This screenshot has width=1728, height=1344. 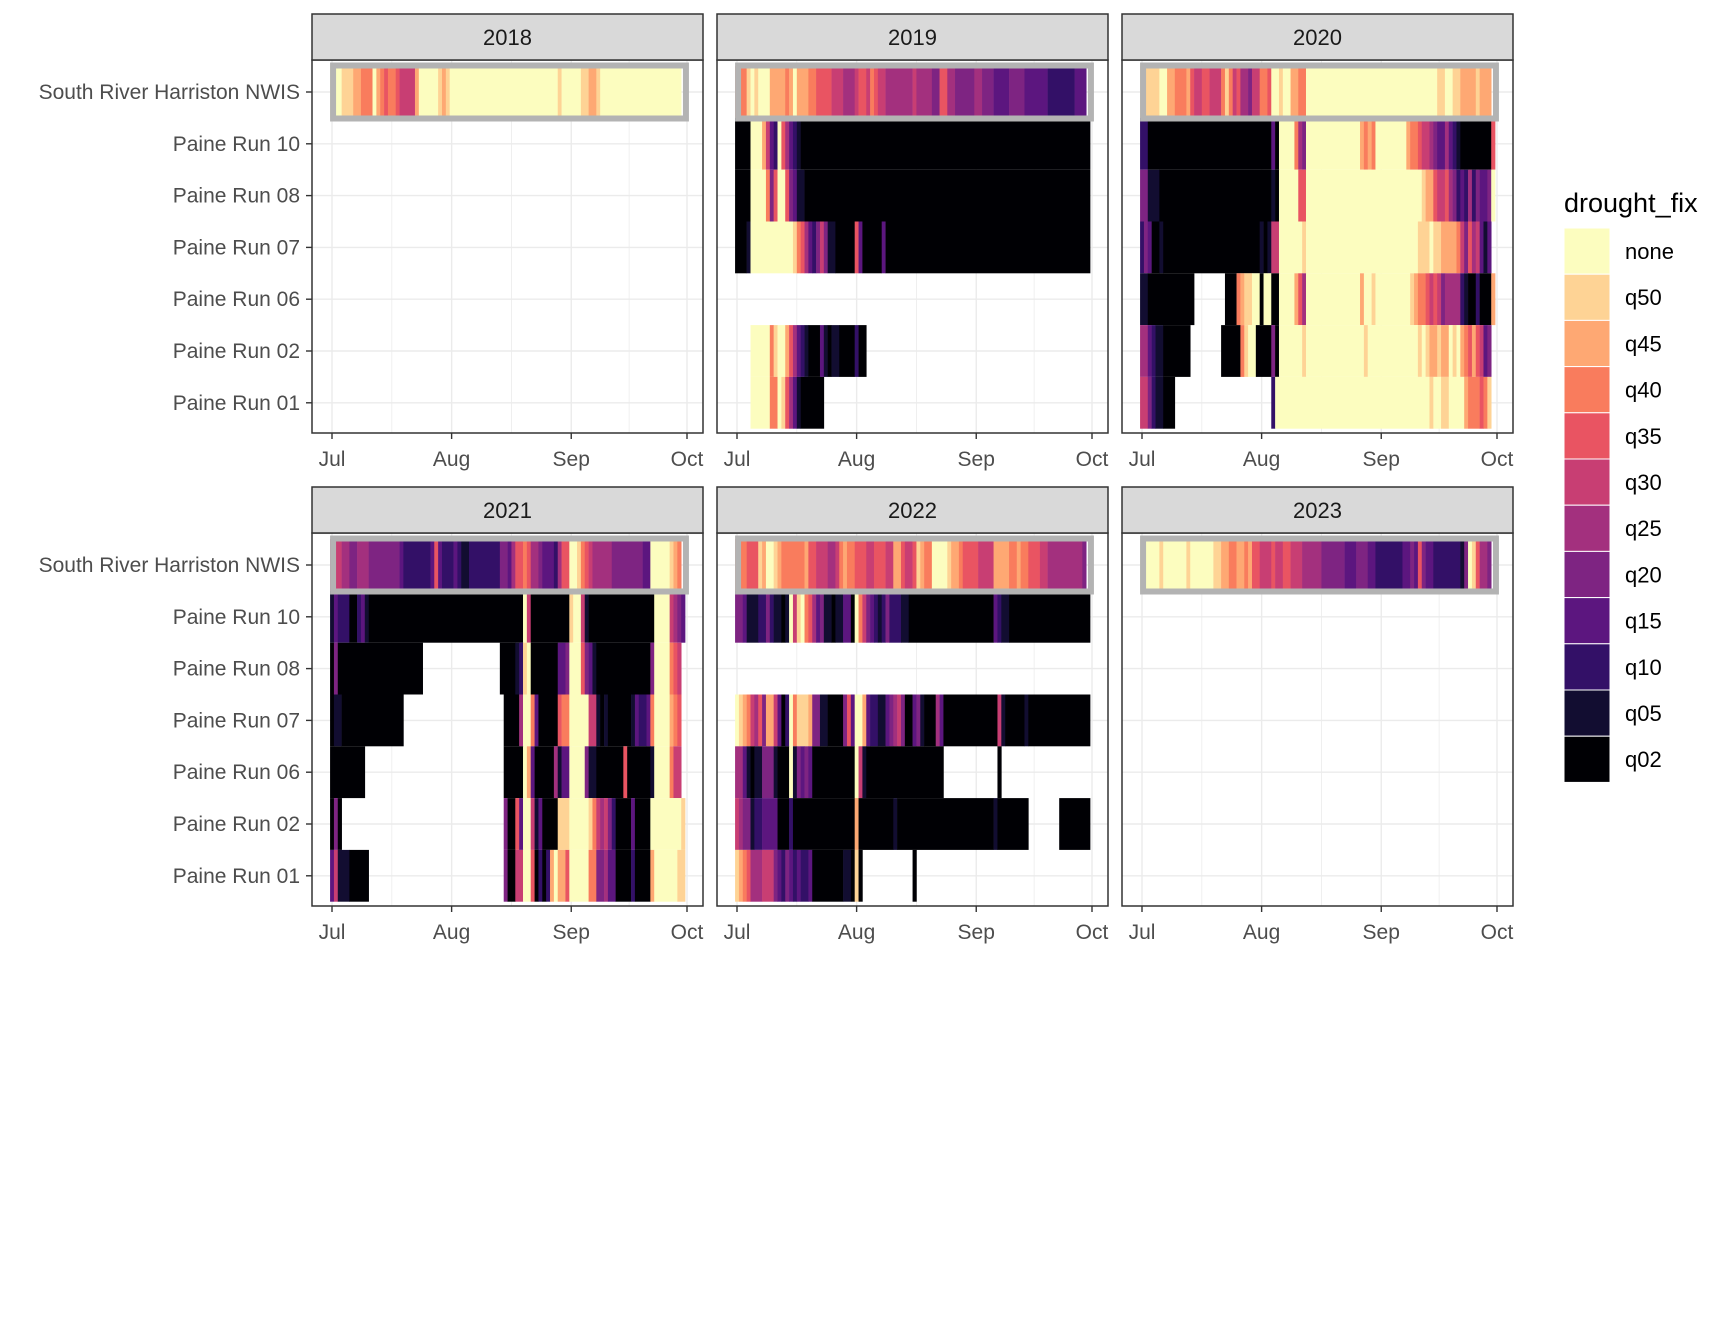 I want to click on legend-key-q20, so click(x=1587, y=574).